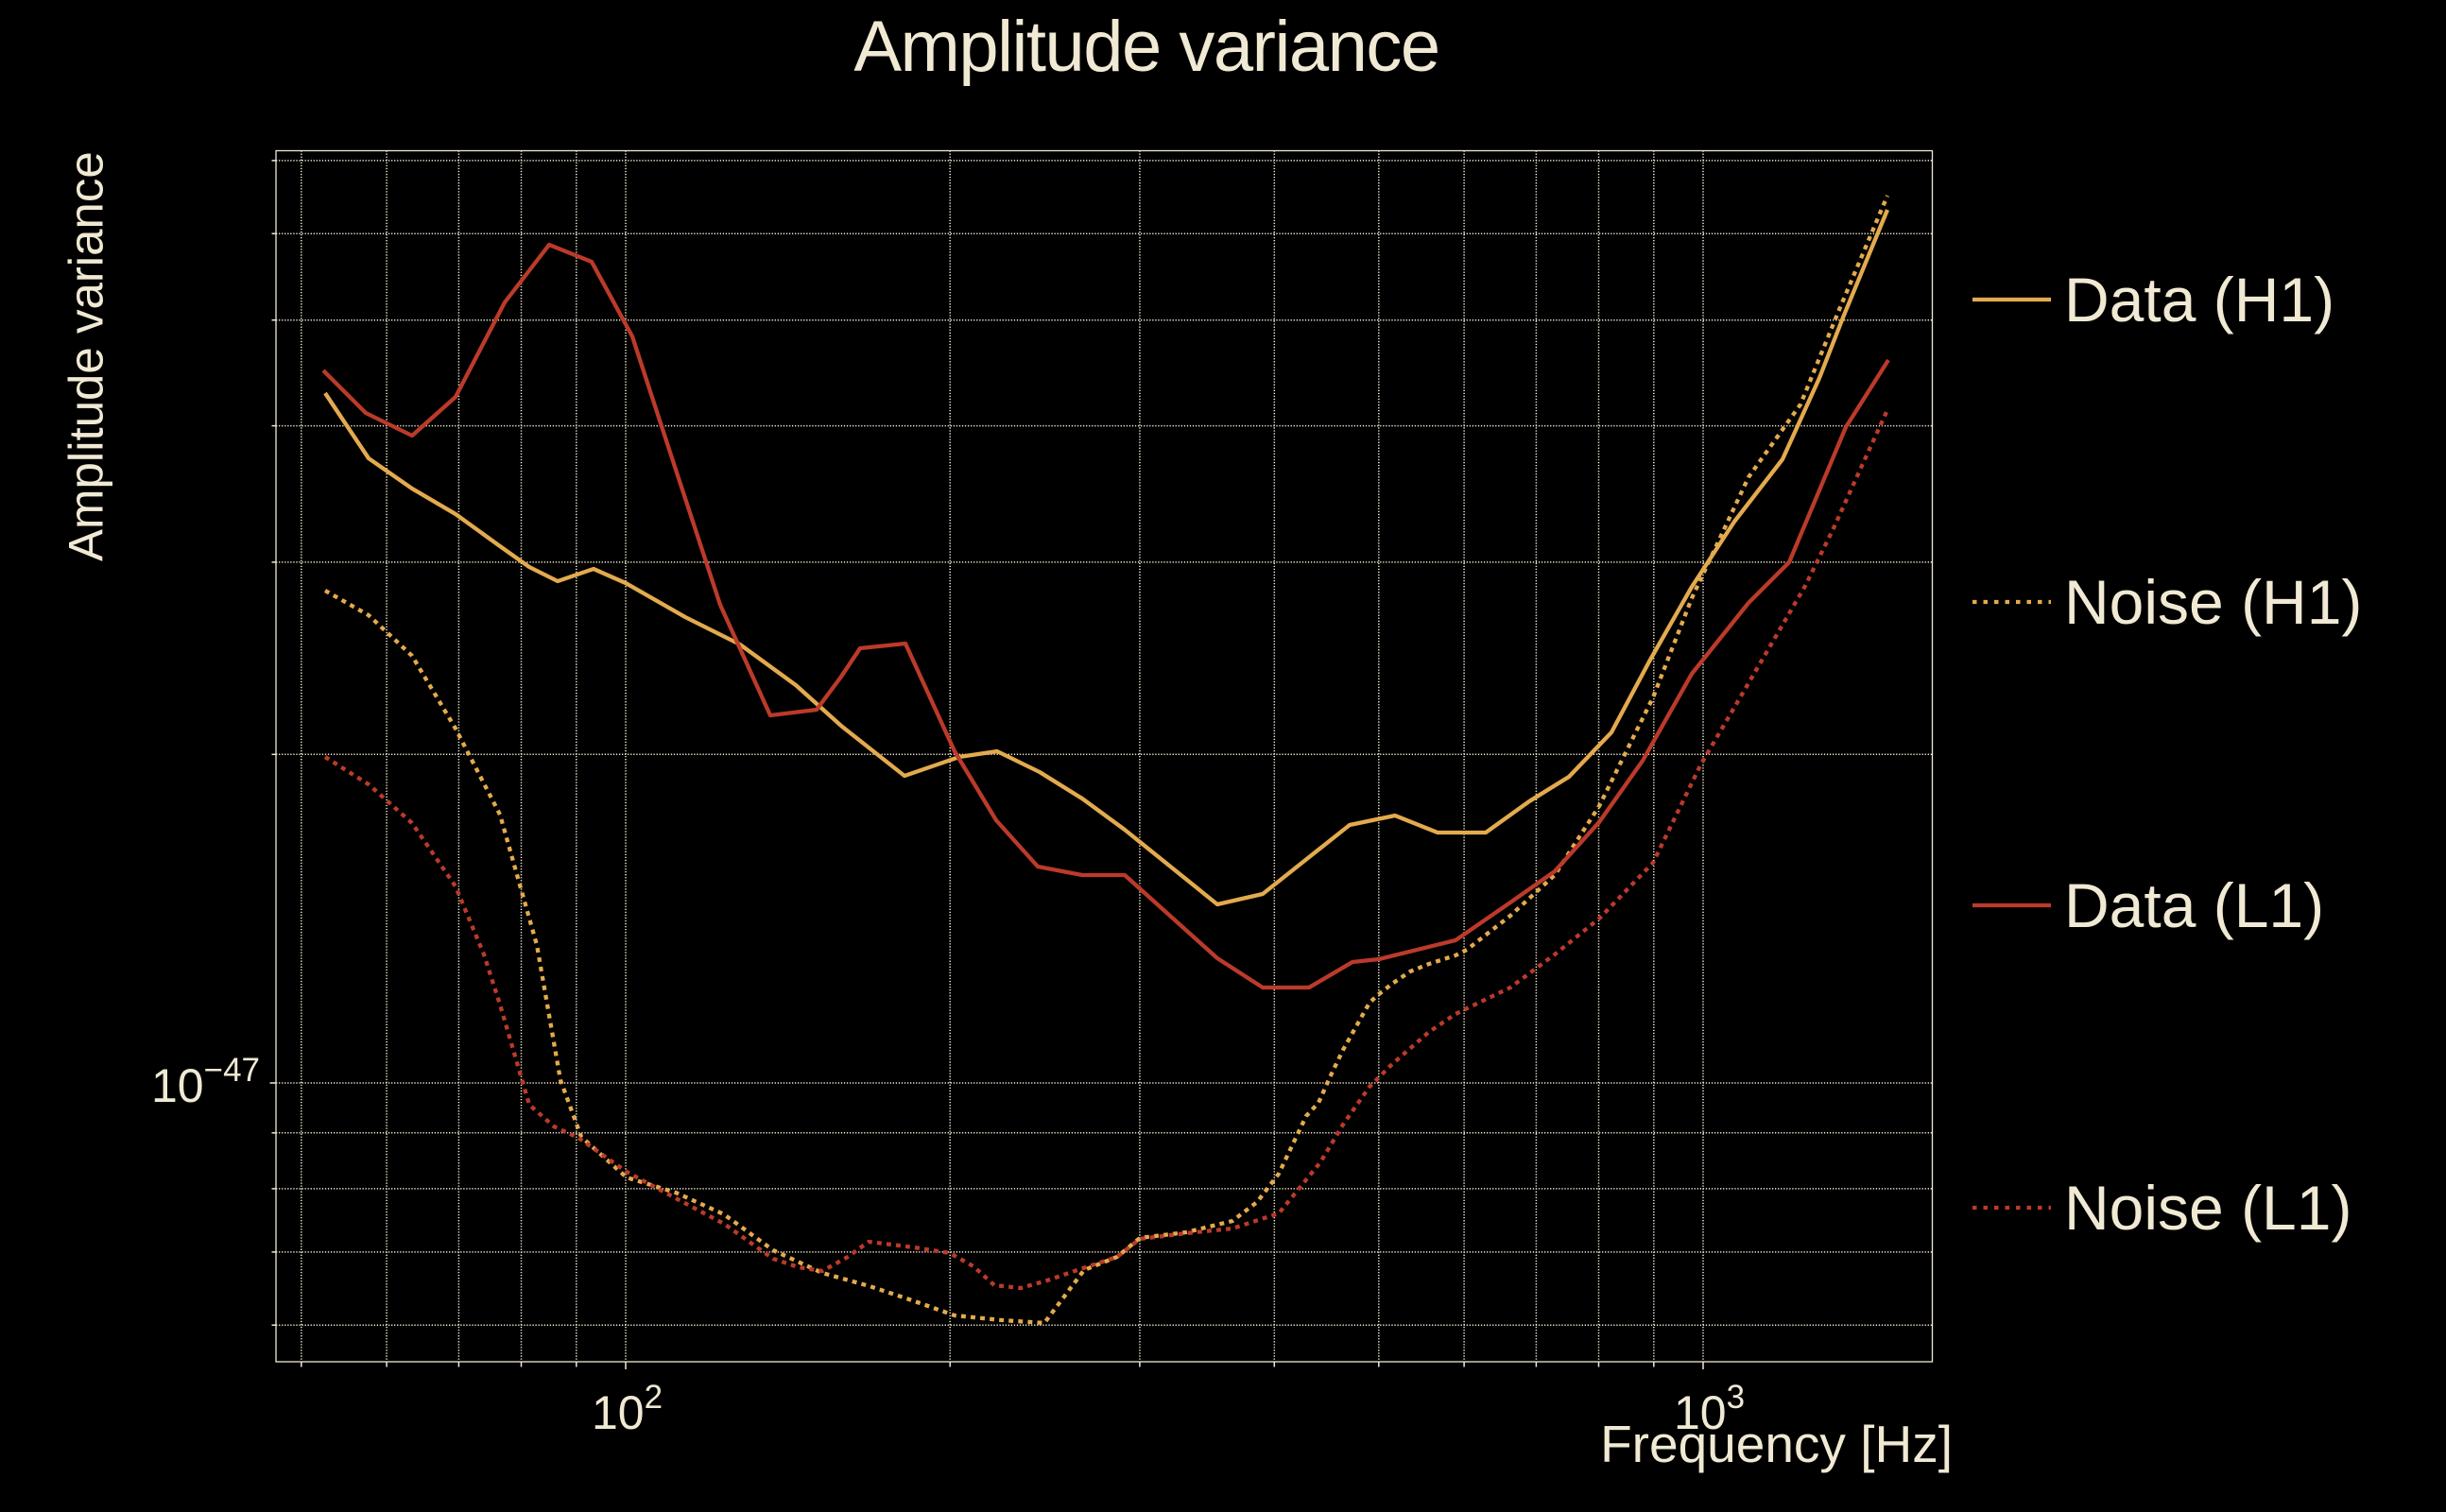 This screenshot has height=1512, width=2446. What do you see at coordinates (2194, 905) in the screenshot?
I see `svg-text: Data (L1)` at bounding box center [2194, 905].